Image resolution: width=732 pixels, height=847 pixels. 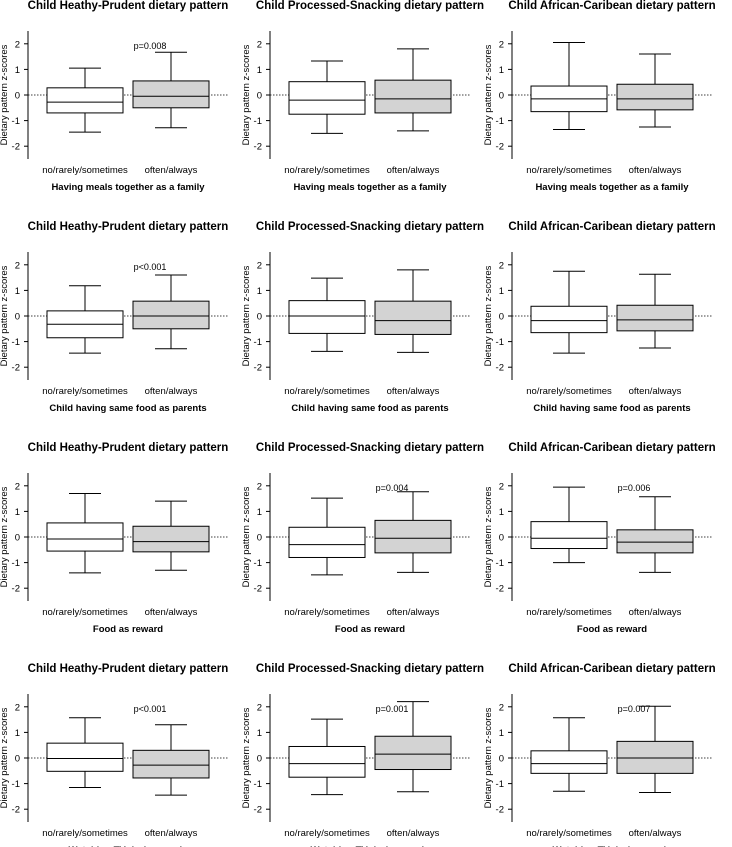 What do you see at coordinates (392, 709) in the screenshot?
I see `p-value: p=0.001` at bounding box center [392, 709].